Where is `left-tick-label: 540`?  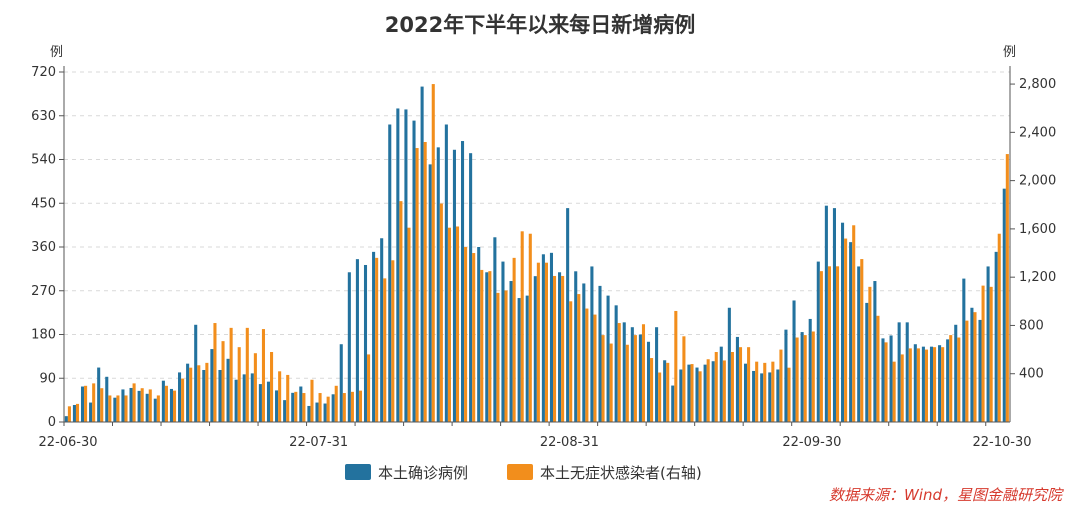
left-tick-label: 540 is located at coordinates (43, 160).